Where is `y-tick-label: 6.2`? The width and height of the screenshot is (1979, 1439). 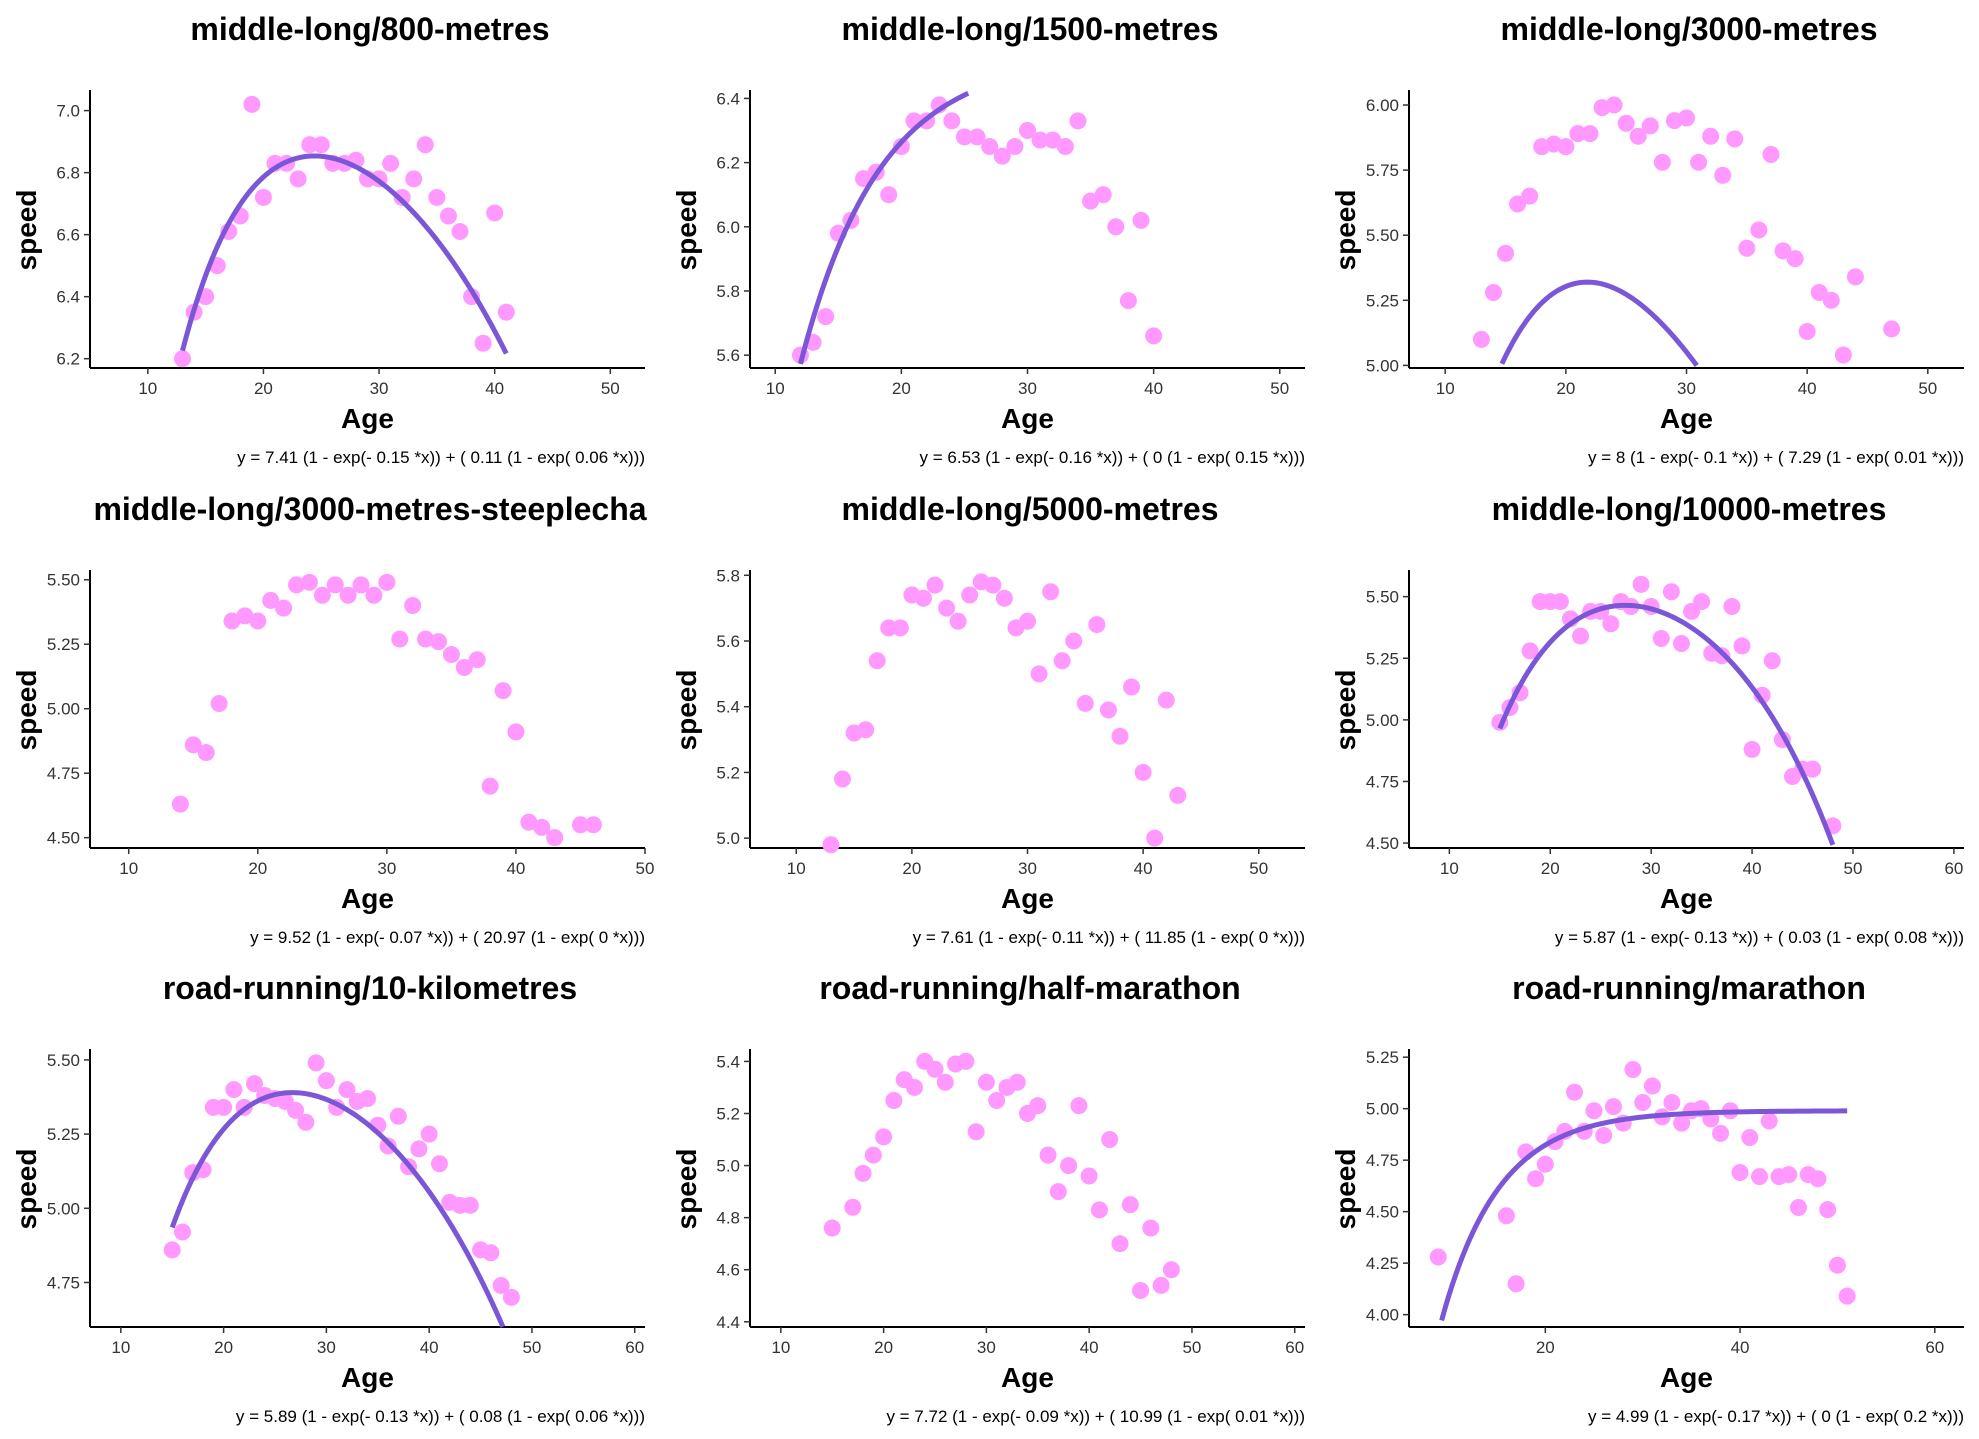
y-tick-label: 6.2 is located at coordinates (728, 163).